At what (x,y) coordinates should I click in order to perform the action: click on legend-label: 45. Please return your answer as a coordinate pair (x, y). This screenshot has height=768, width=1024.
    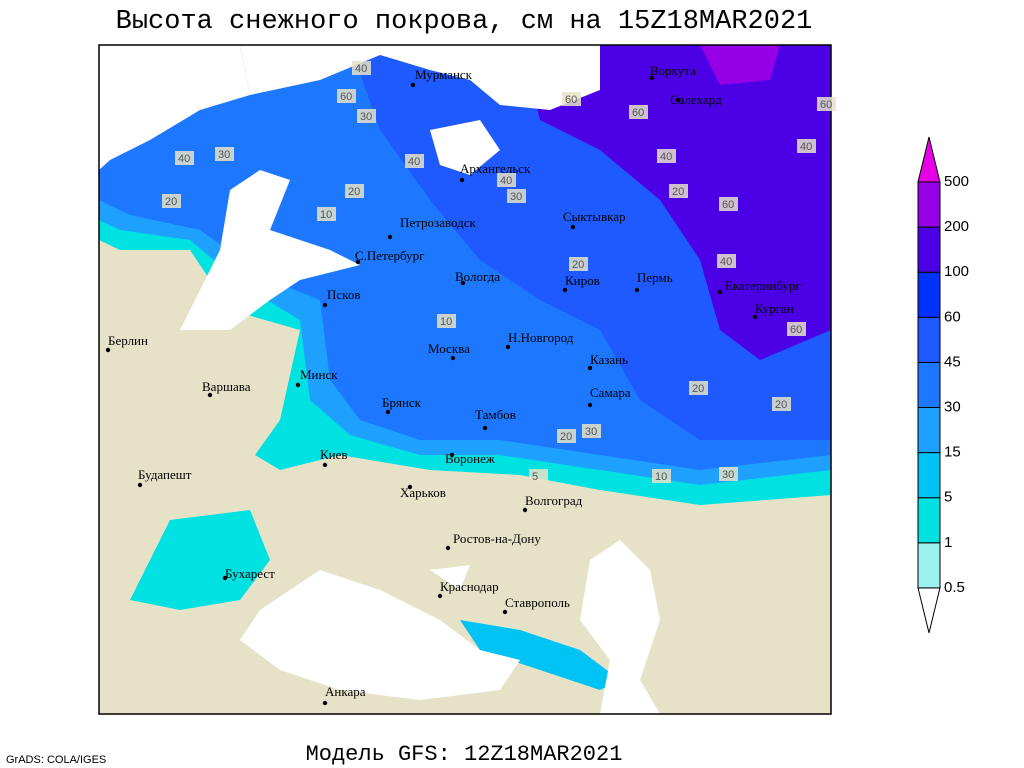
    Looking at the image, I should click on (952, 361).